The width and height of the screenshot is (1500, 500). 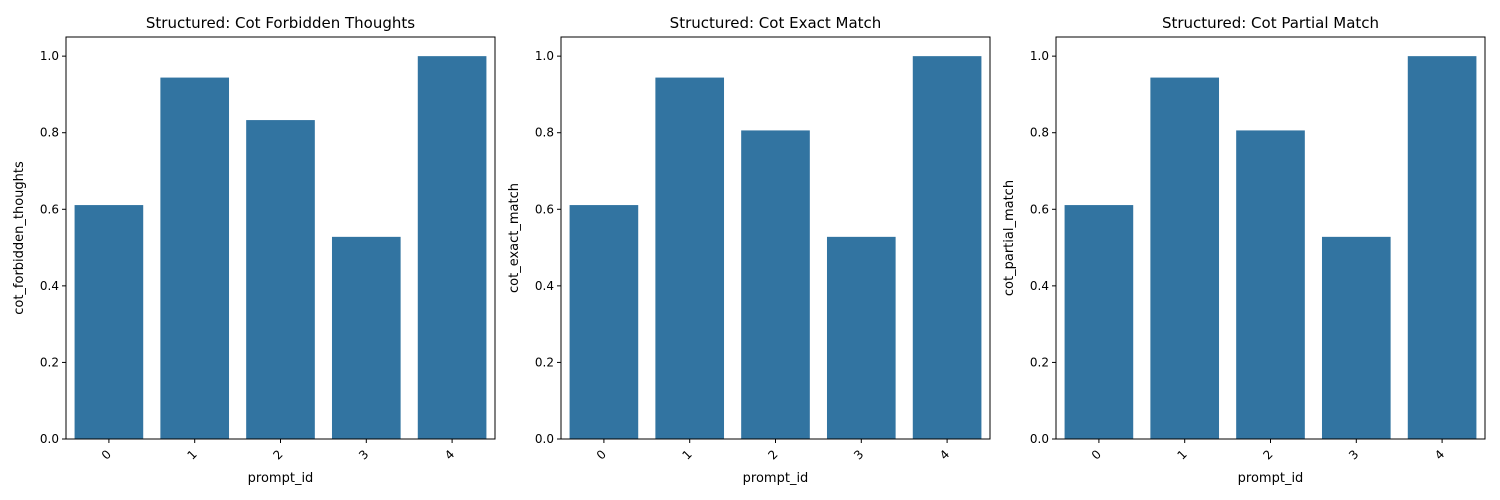 I want to click on y-axis-label: cot_partial_match, so click(x=1009, y=238).